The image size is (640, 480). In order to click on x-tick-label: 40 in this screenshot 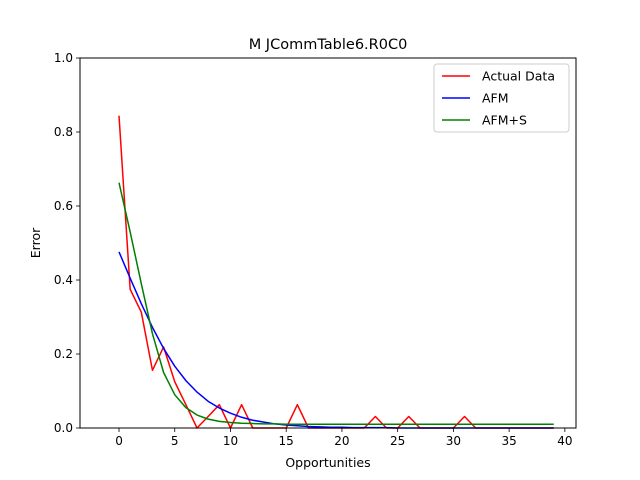, I will do `click(564, 441)`.